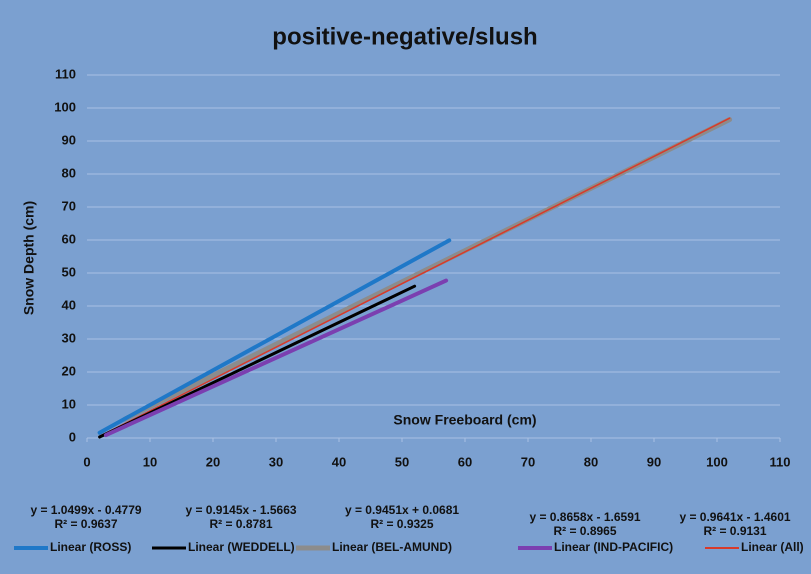 The image size is (811, 574). I want to click on y-tick-label: 100, so click(65, 106).